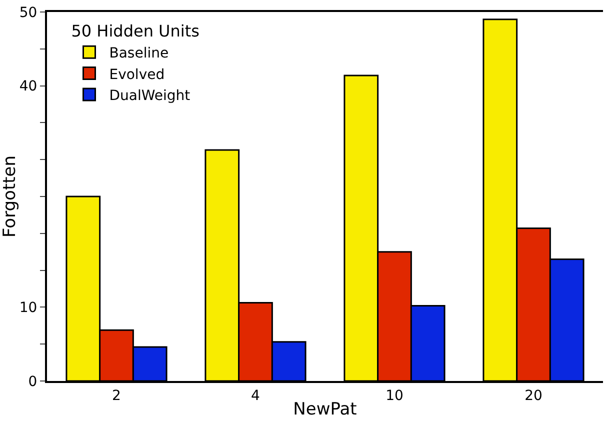 The height and width of the screenshot is (421, 608). I want to click on x-tick-label: 2, so click(116, 396).